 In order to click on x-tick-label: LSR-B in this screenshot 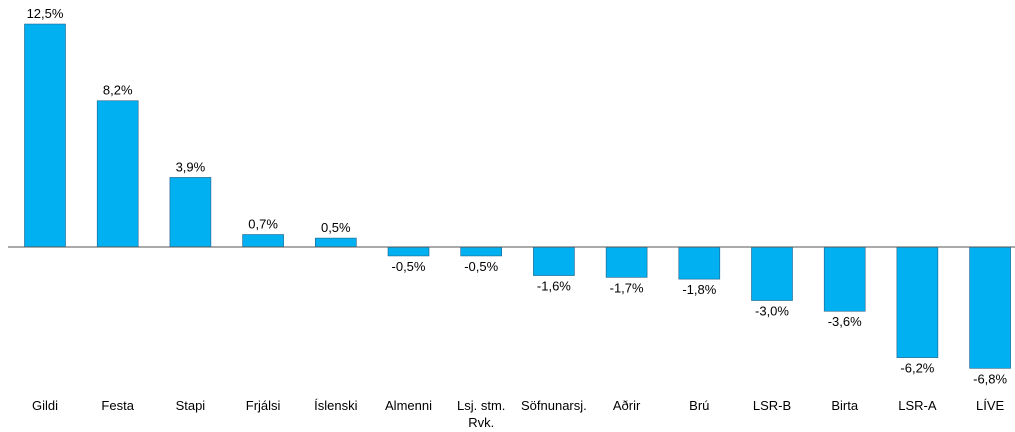, I will do `click(772, 405)`.